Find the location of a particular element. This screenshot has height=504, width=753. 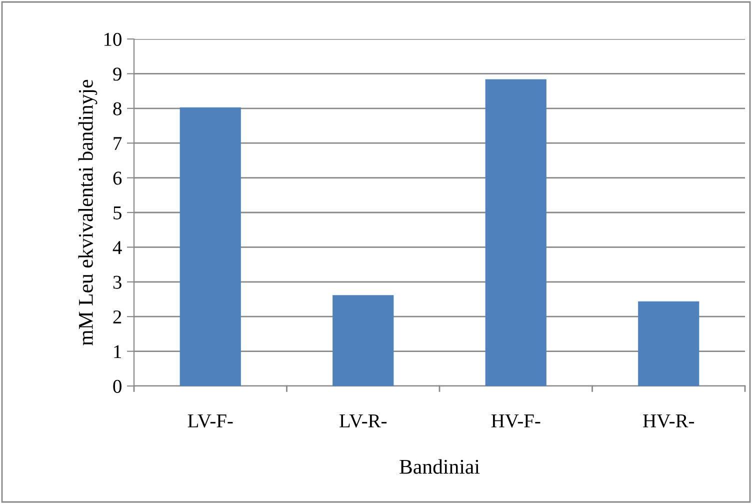

x-tick-label: HV-R- is located at coordinates (668, 421).